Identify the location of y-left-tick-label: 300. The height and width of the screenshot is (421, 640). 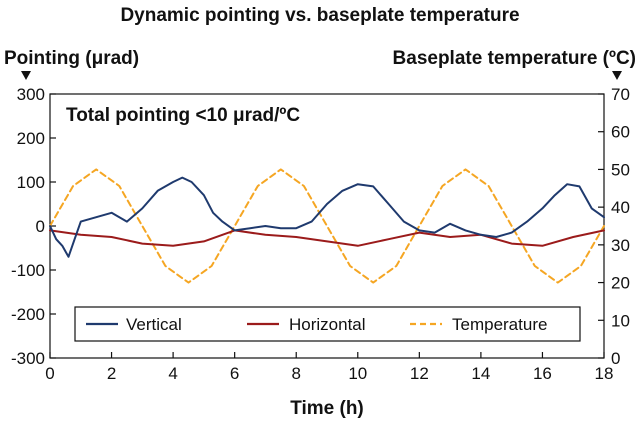
(31, 94).